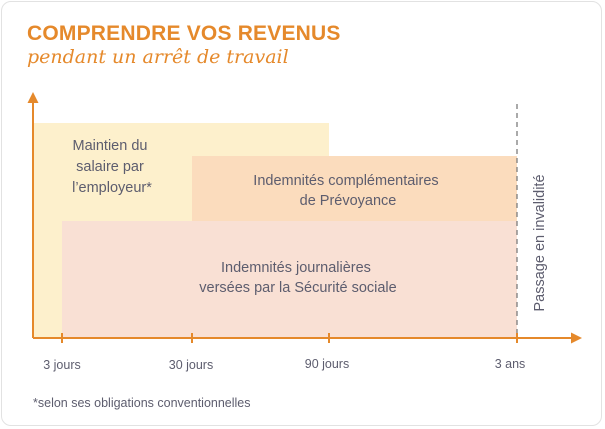 The image size is (605, 429). What do you see at coordinates (510, 364) in the screenshot?
I see `tick-label-3-ans: 3 ans` at bounding box center [510, 364].